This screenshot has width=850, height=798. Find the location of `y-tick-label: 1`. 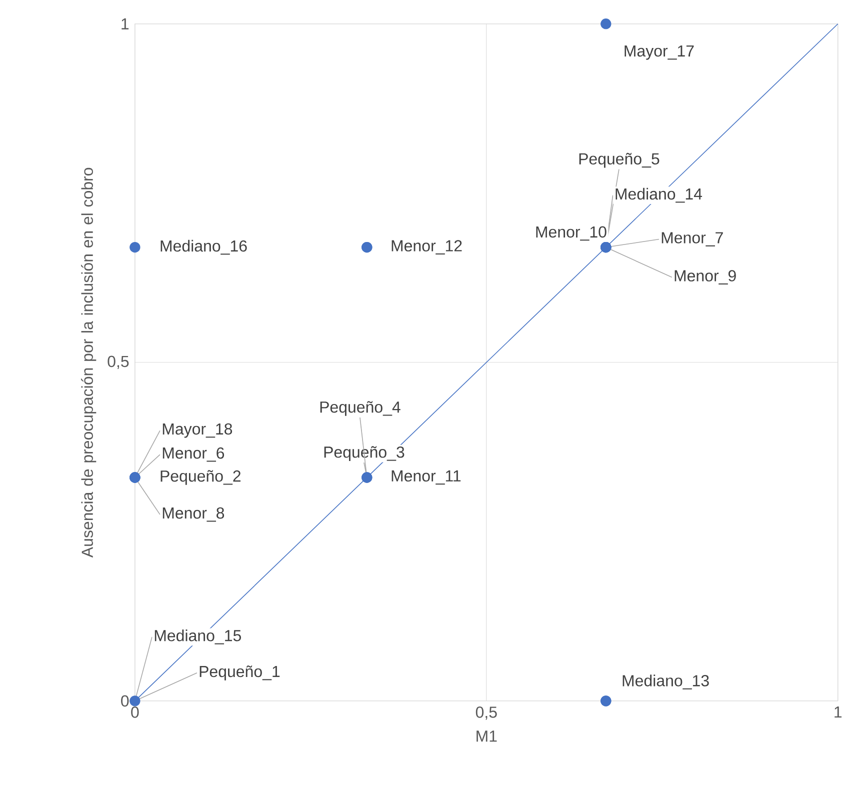

y-tick-label: 1 is located at coordinates (125, 24).